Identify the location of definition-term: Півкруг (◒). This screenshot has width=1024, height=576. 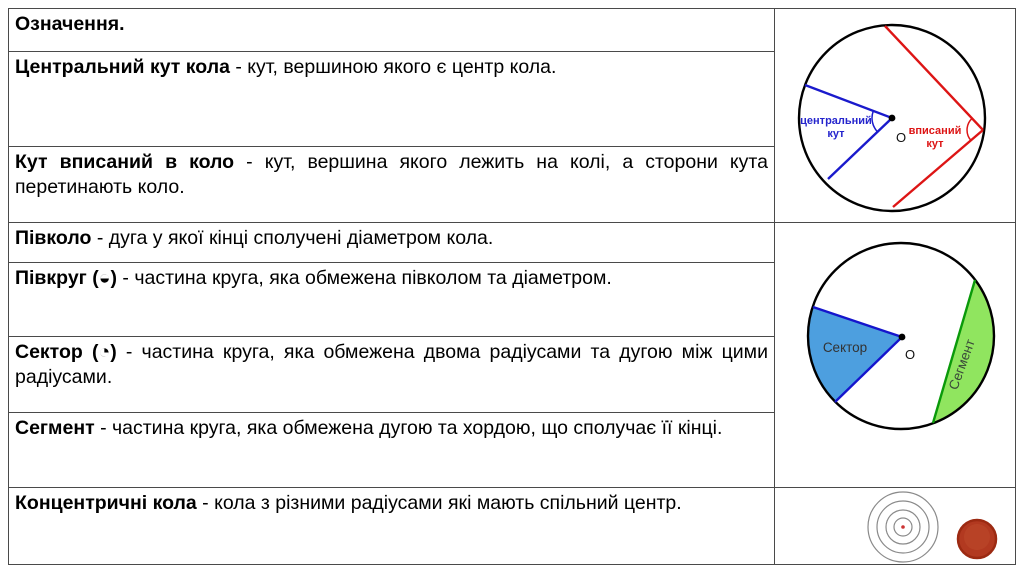
(66, 278).